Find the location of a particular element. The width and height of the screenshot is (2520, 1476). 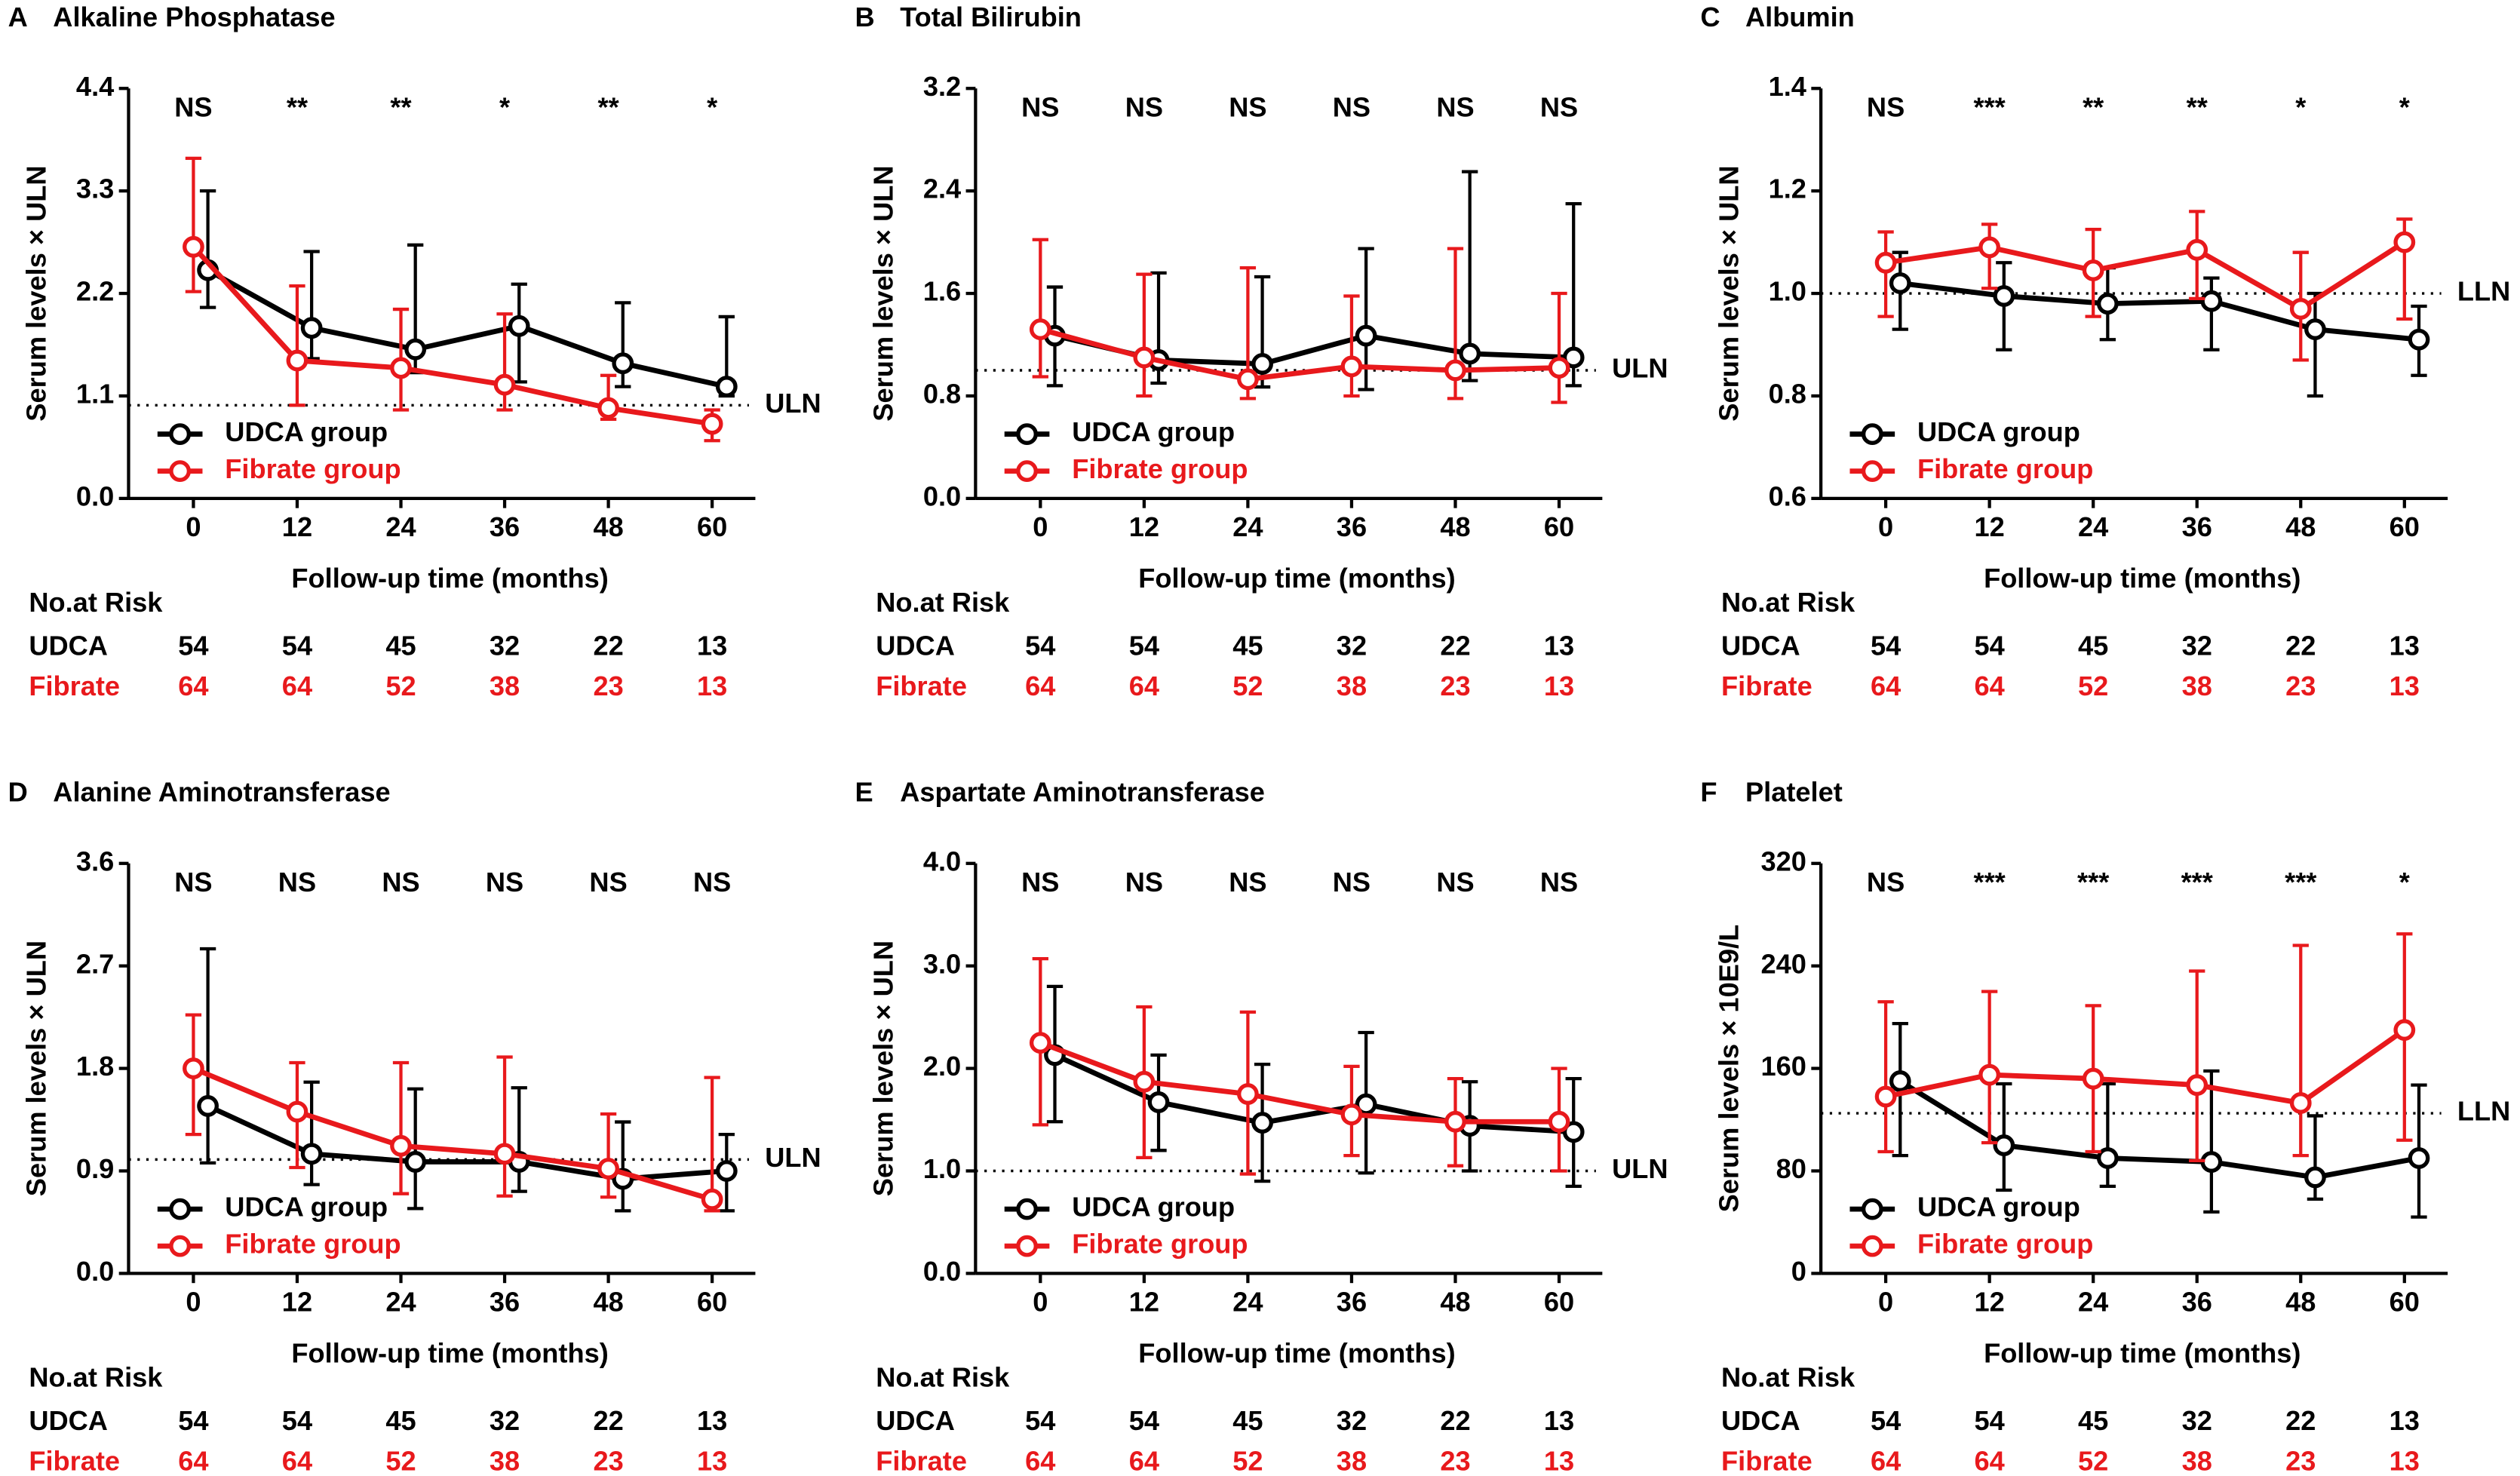

x-axis-label: Follow-up time (months) is located at coordinates (449, 1353).